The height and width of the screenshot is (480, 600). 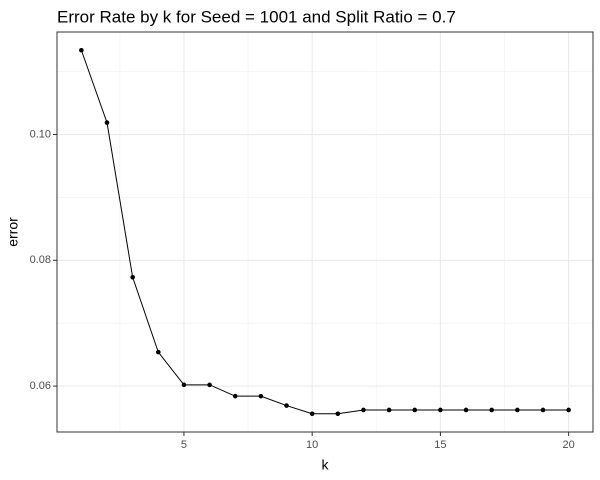 I want to click on x-tick-label: 10, so click(x=312, y=445).